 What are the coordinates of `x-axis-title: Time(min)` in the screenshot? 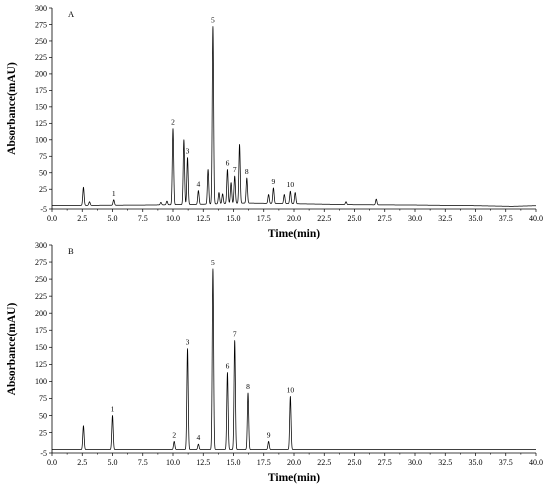 It's located at (294, 478).